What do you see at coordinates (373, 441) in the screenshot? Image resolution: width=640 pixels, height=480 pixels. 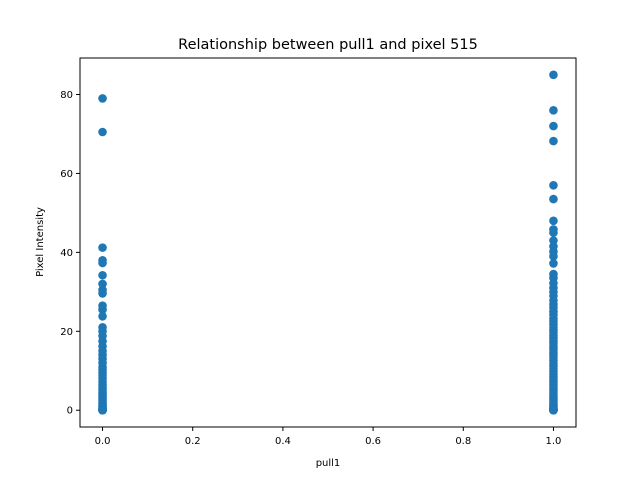 I see `x-tick-label: 0.6` at bounding box center [373, 441].